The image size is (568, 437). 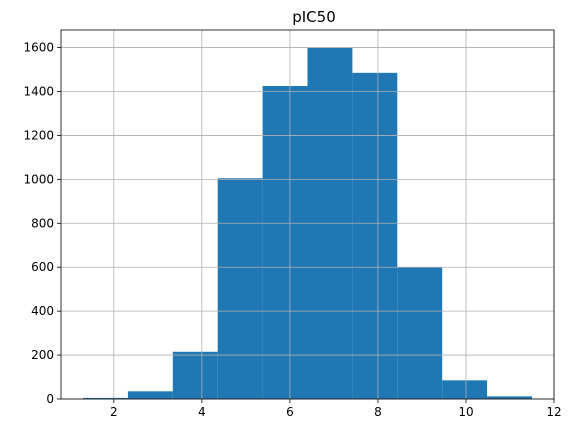 What do you see at coordinates (314, 17) in the screenshot?
I see `chart-title: pIC50` at bounding box center [314, 17].